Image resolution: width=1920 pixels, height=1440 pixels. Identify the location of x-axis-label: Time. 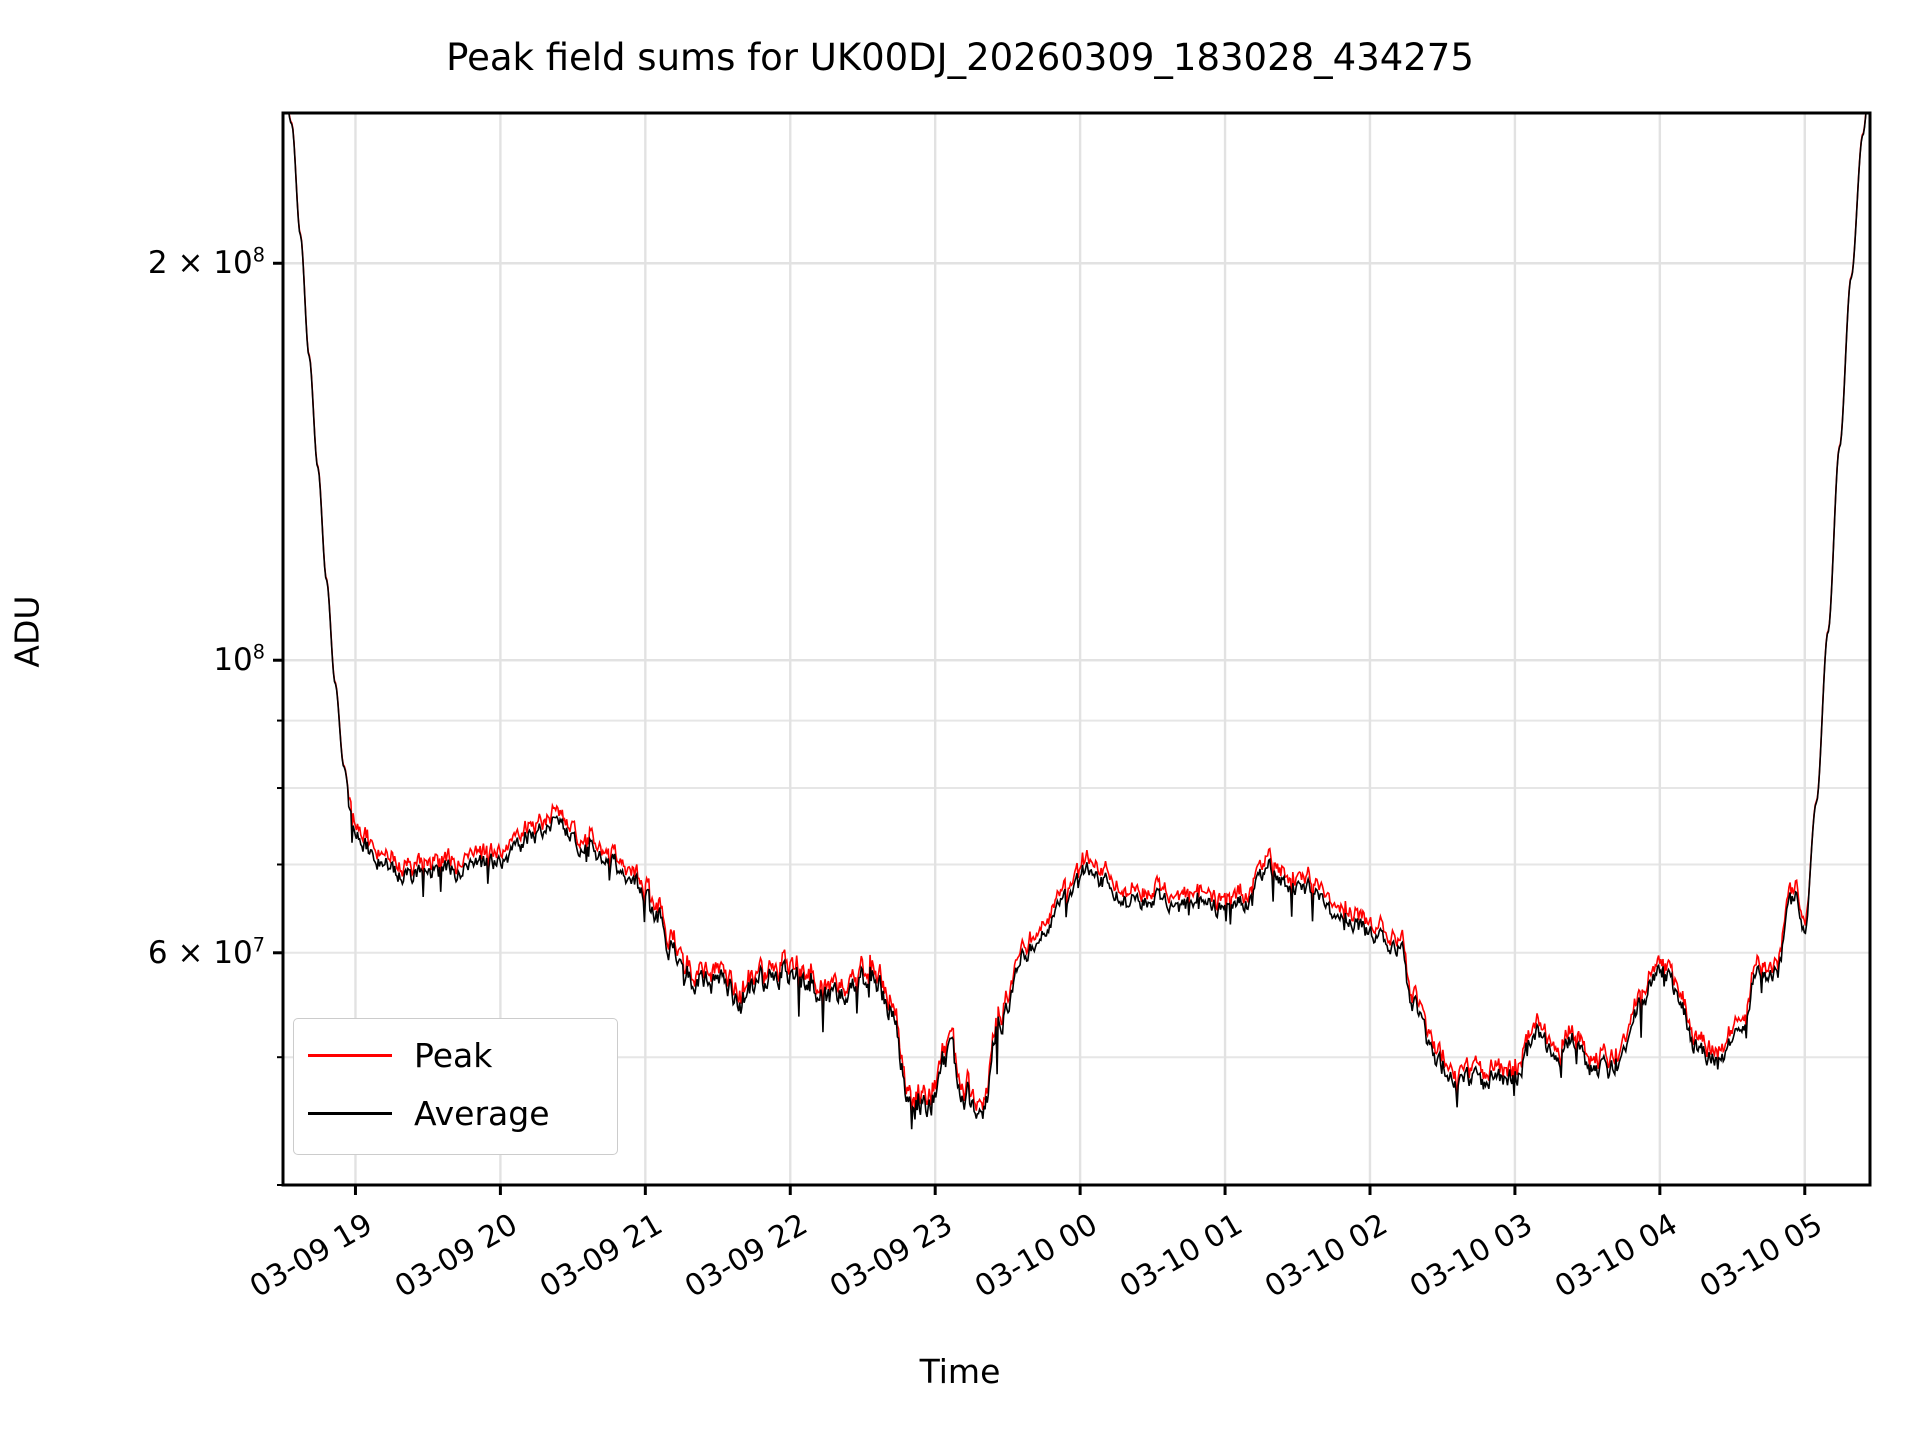
(960, 1371).